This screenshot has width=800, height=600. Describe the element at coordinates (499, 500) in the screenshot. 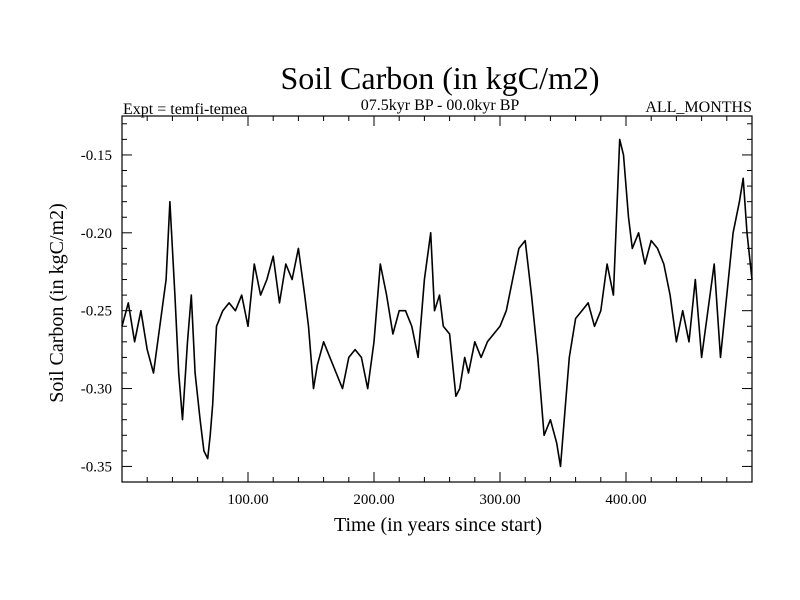

I see `x-tick-label: 300.00` at that location.